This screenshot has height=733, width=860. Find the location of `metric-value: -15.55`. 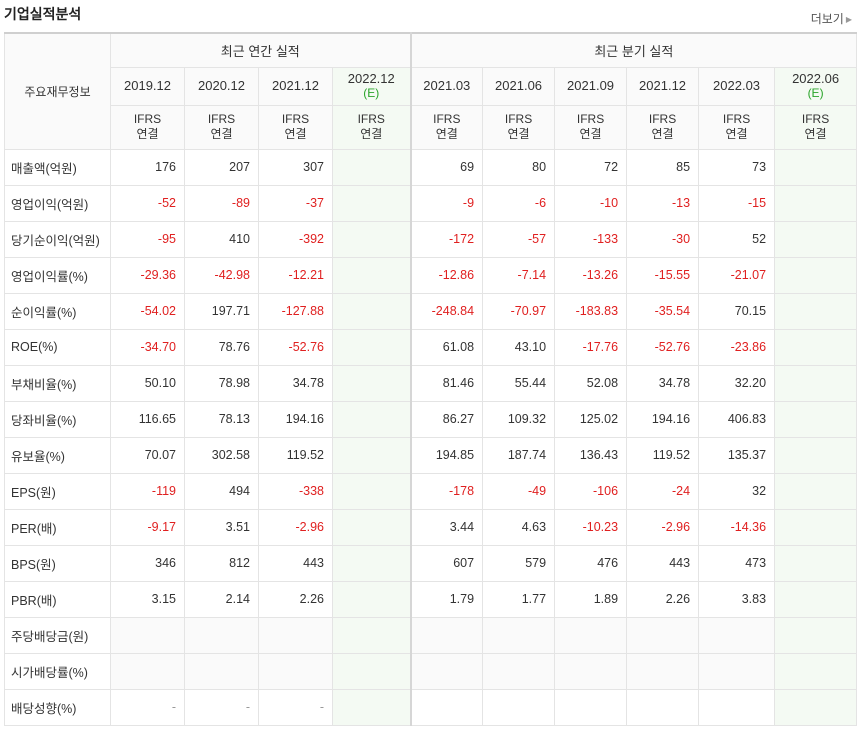

metric-value: -15.55 is located at coordinates (663, 275).